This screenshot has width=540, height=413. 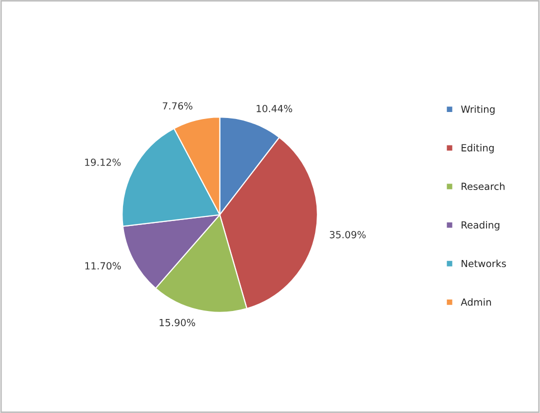 I want to click on legend-label: Research, so click(x=483, y=186).